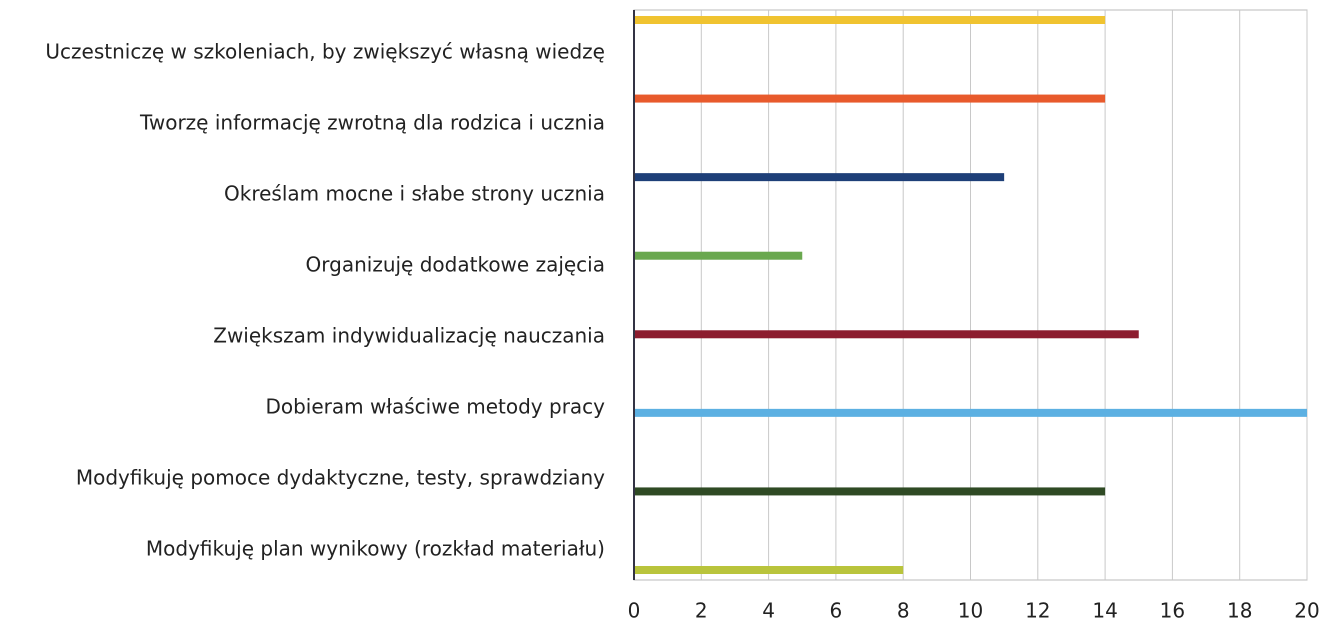 This screenshot has height=629, width=1330. I want to click on x-tick-label: 8, so click(903, 611).